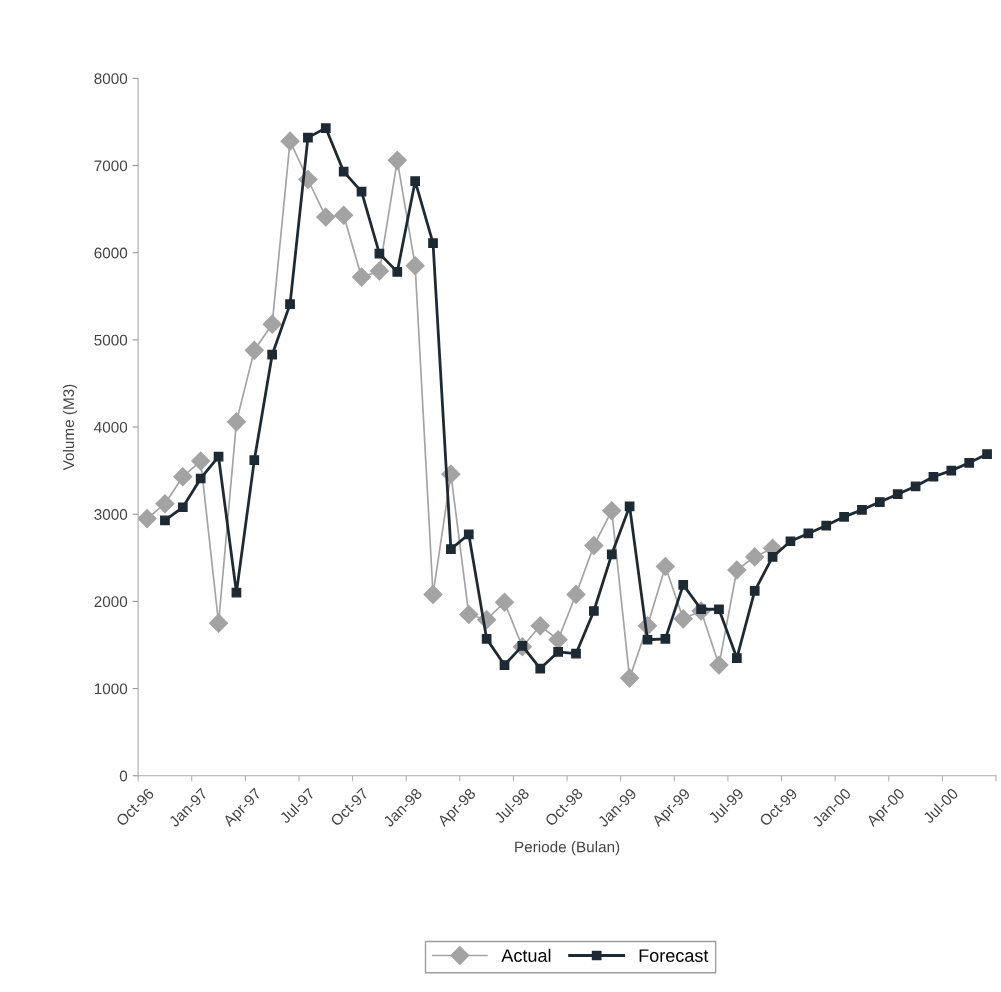 The image size is (1001, 992). What do you see at coordinates (674, 955) in the screenshot?
I see `legend-label: Forecast` at bounding box center [674, 955].